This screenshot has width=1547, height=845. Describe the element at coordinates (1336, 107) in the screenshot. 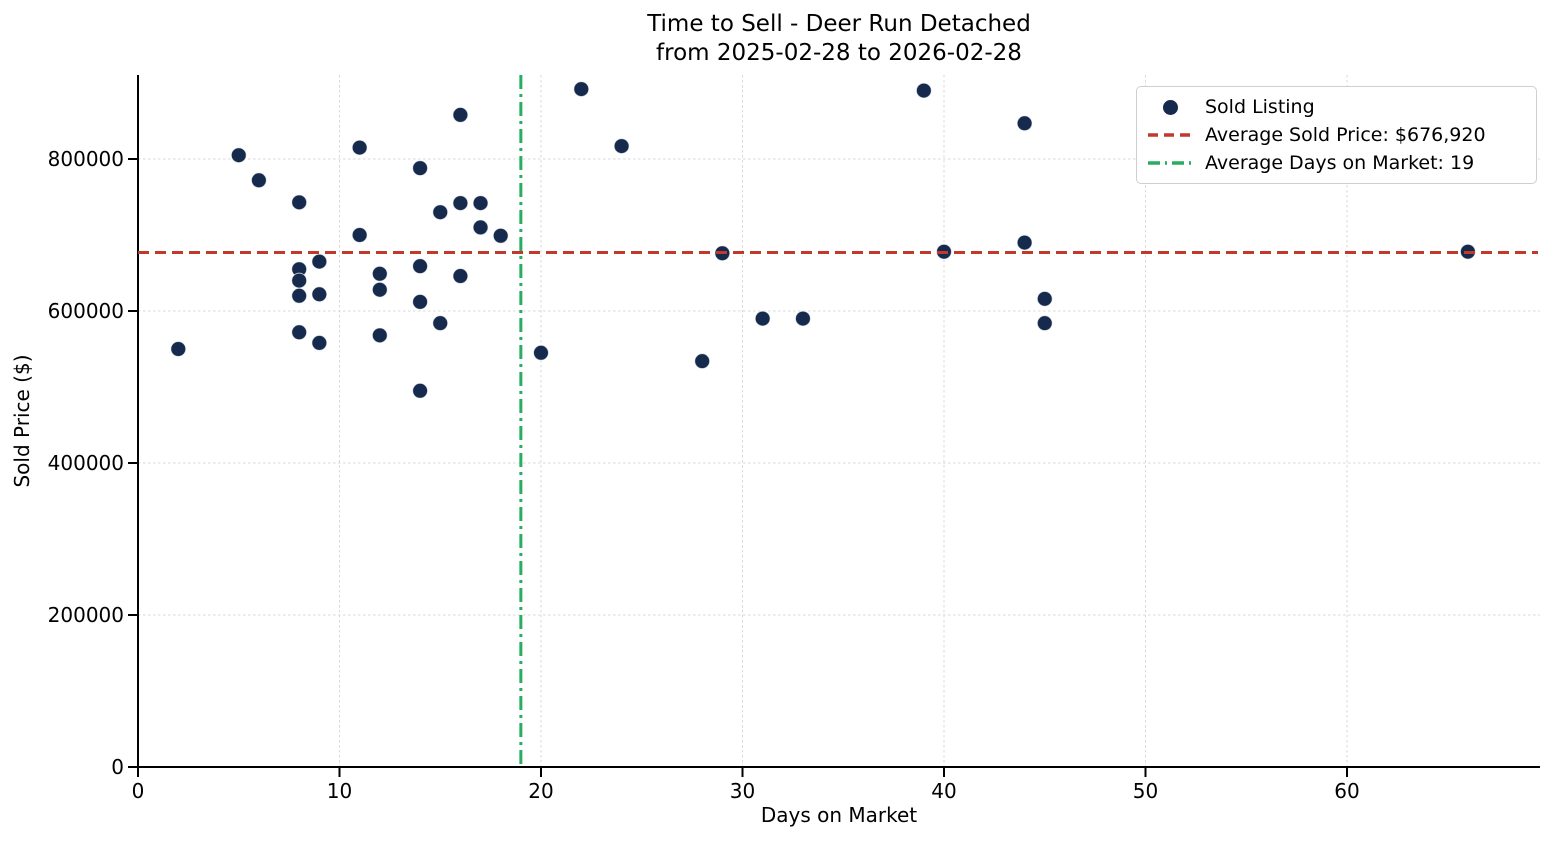

I see `legend-item-sold-listing: Sold Listing` at that location.